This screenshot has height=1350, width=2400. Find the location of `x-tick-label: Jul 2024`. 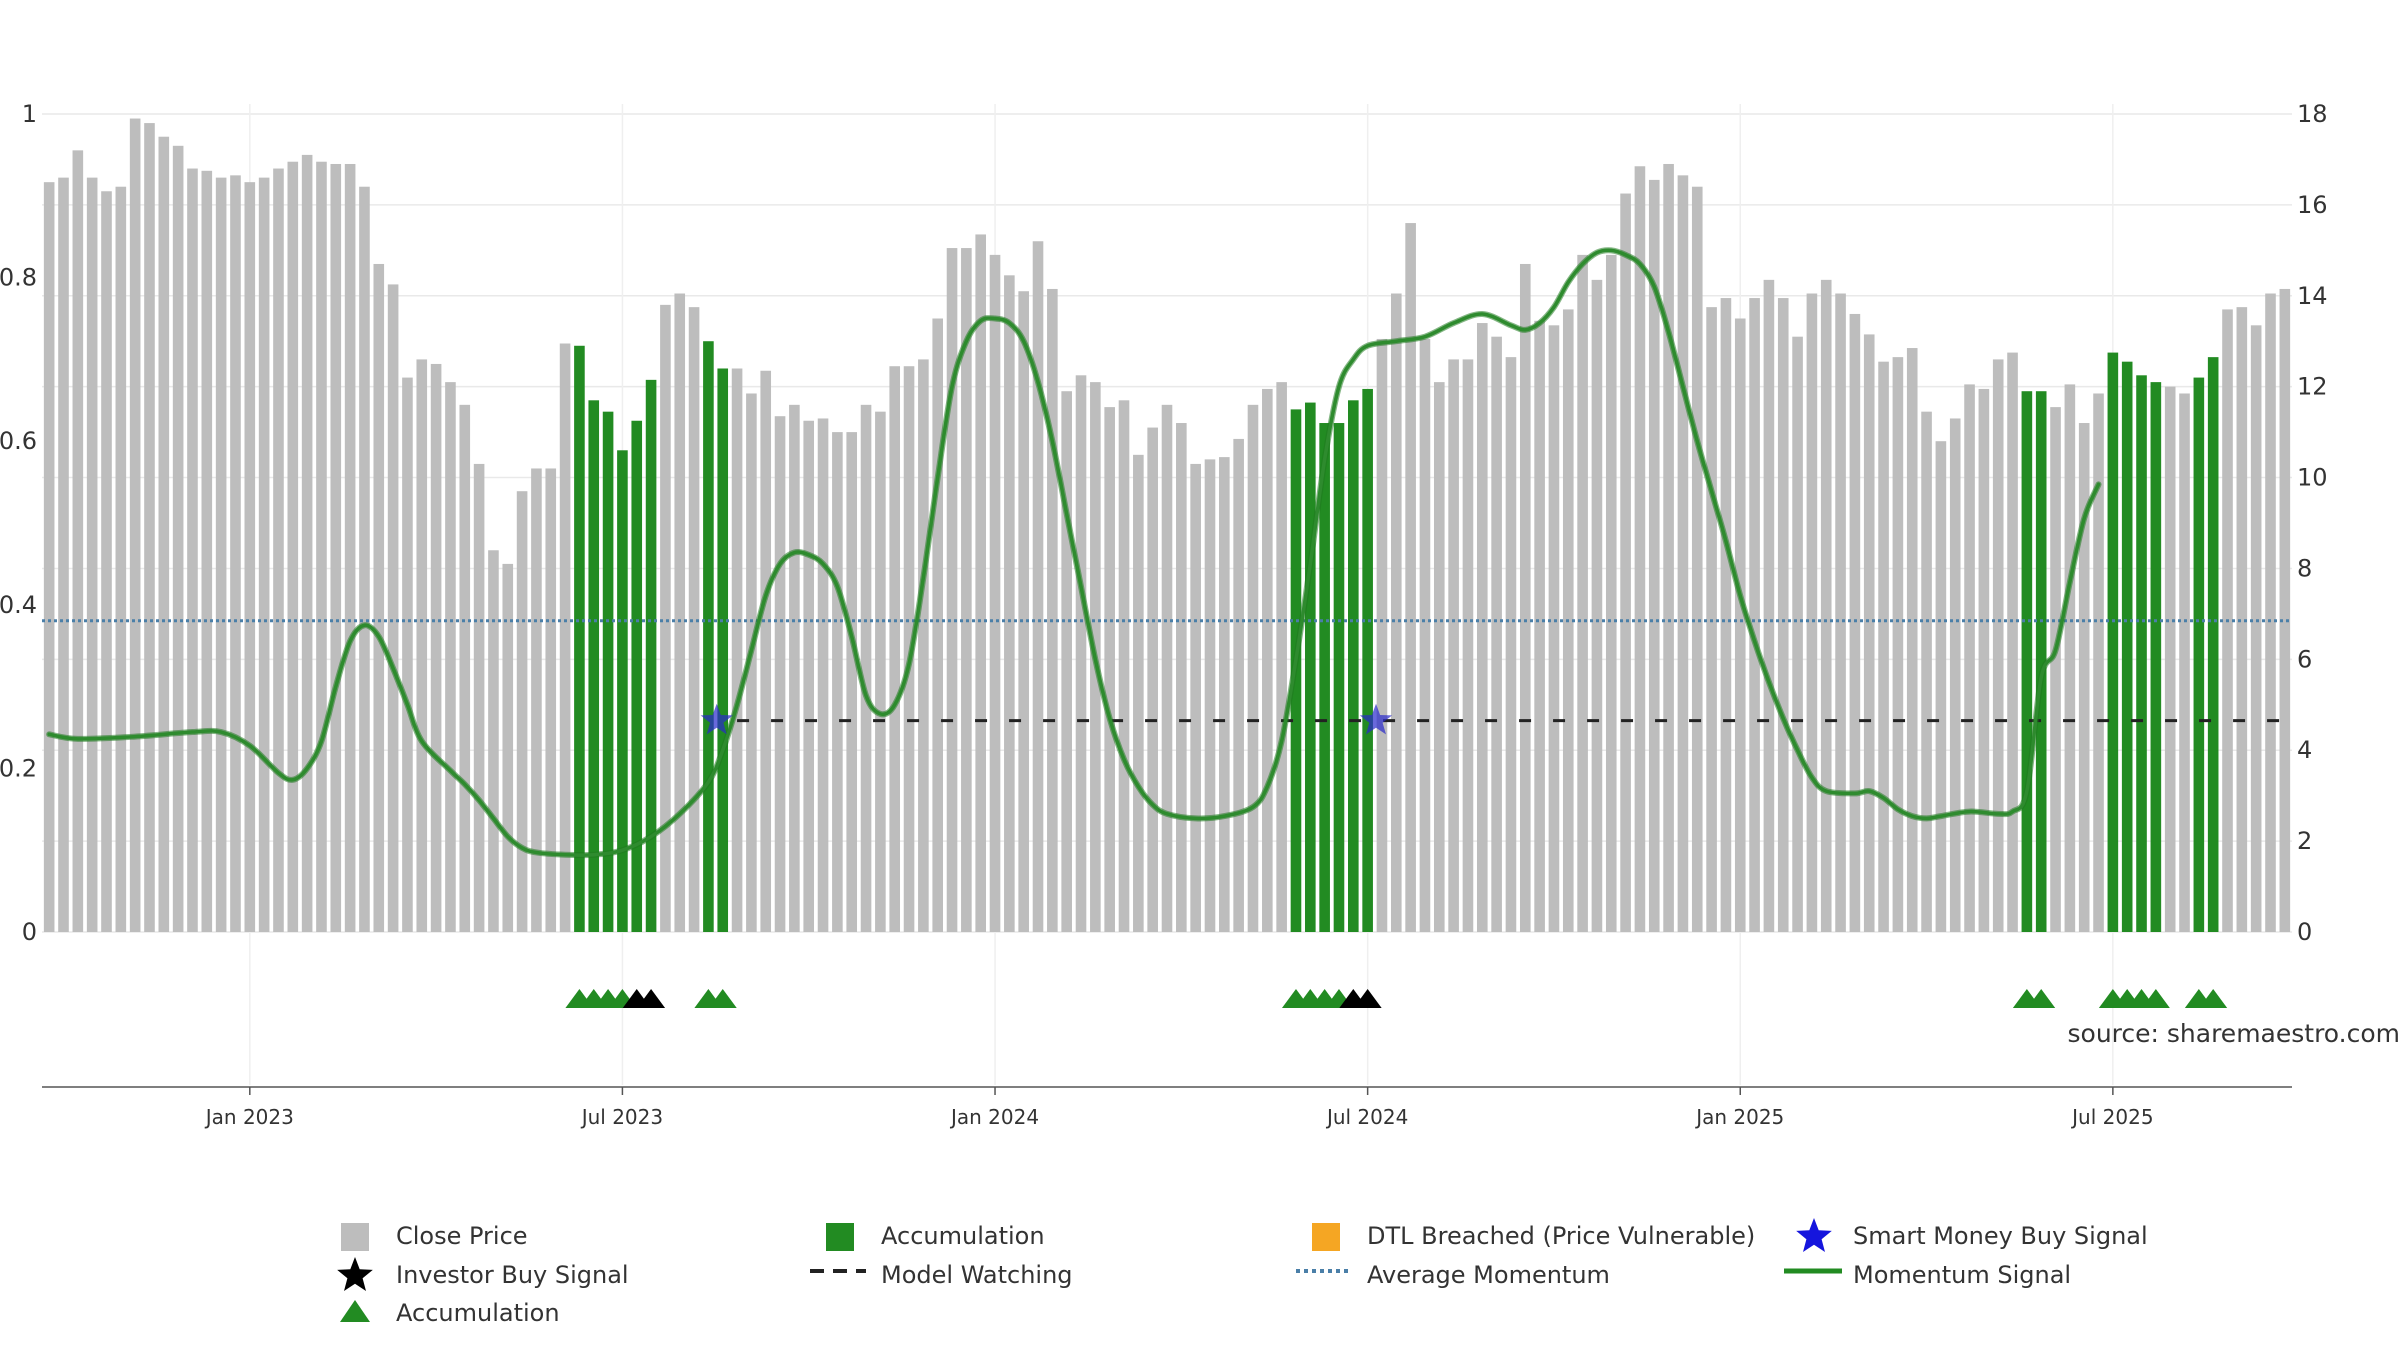

x-tick-label: Jul 2024 is located at coordinates (1366, 1117).